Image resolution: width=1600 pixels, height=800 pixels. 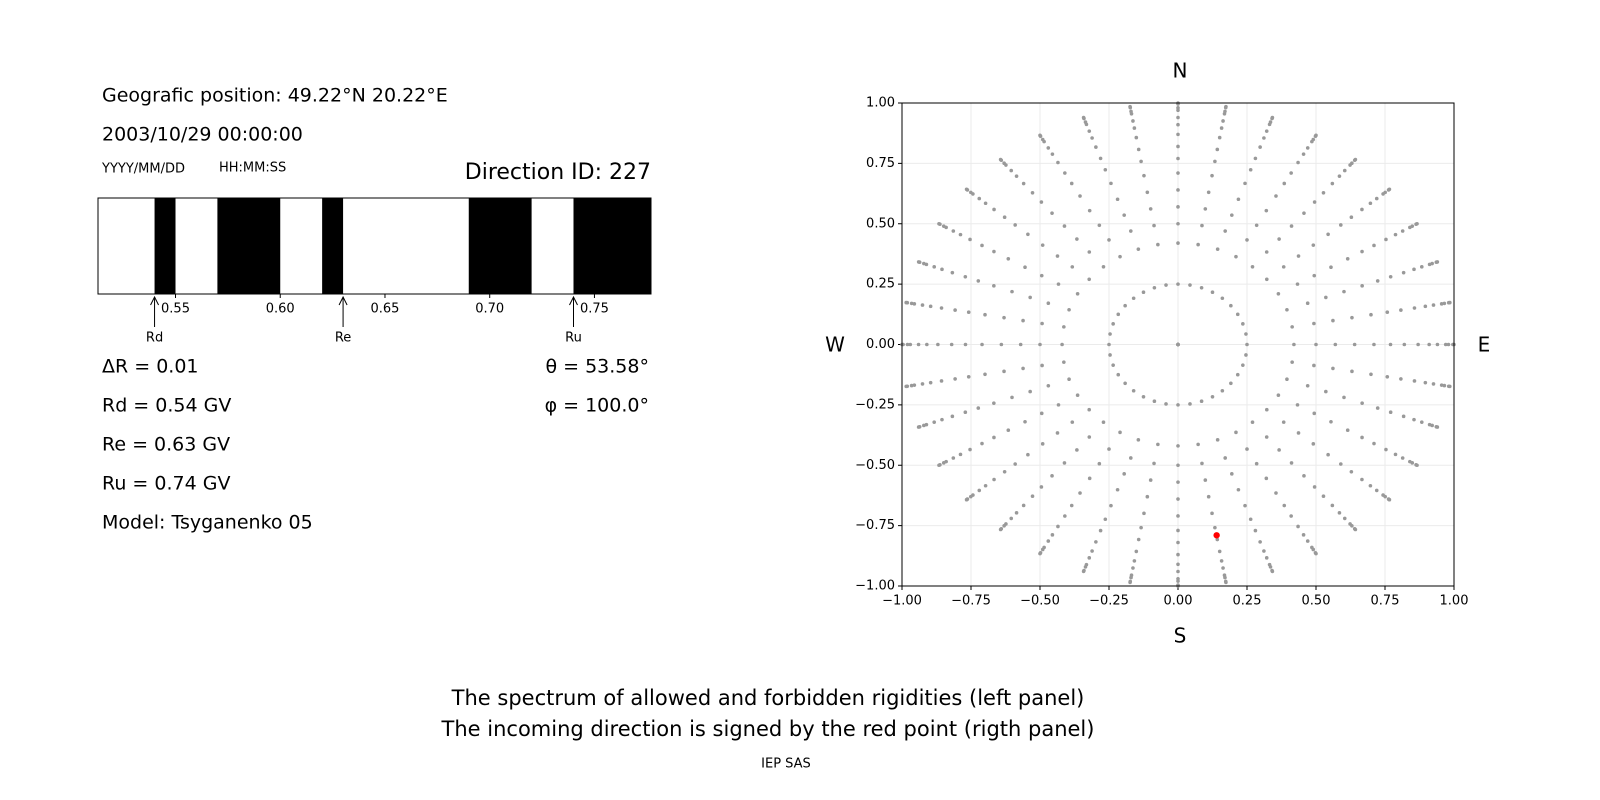 What do you see at coordinates (880, 163) in the screenshot?
I see `y-tick-label: 0.75` at bounding box center [880, 163].